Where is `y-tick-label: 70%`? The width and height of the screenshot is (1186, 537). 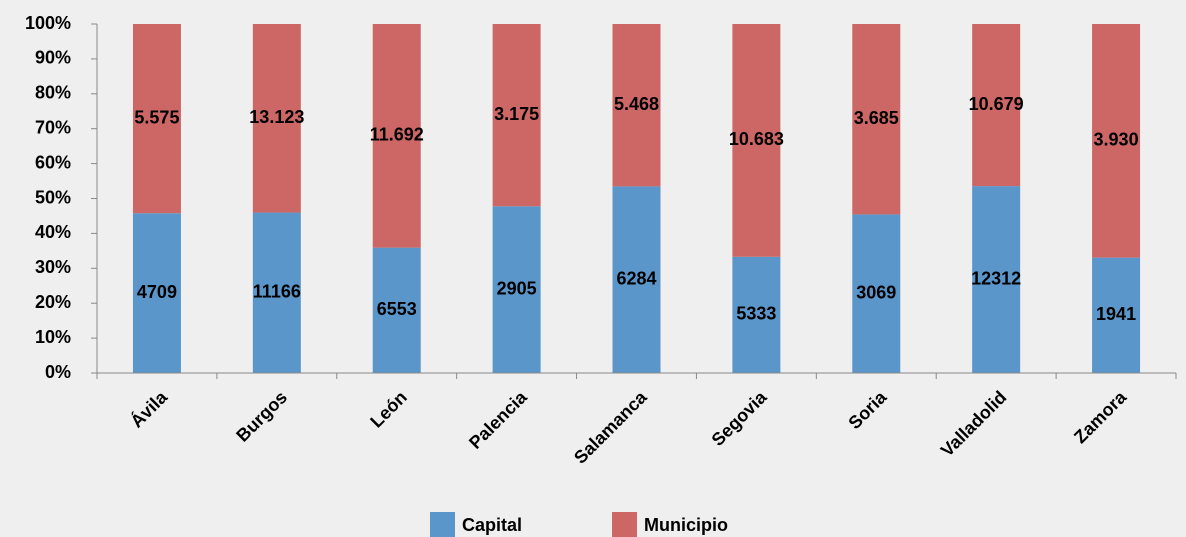 y-tick-label: 70% is located at coordinates (53, 127).